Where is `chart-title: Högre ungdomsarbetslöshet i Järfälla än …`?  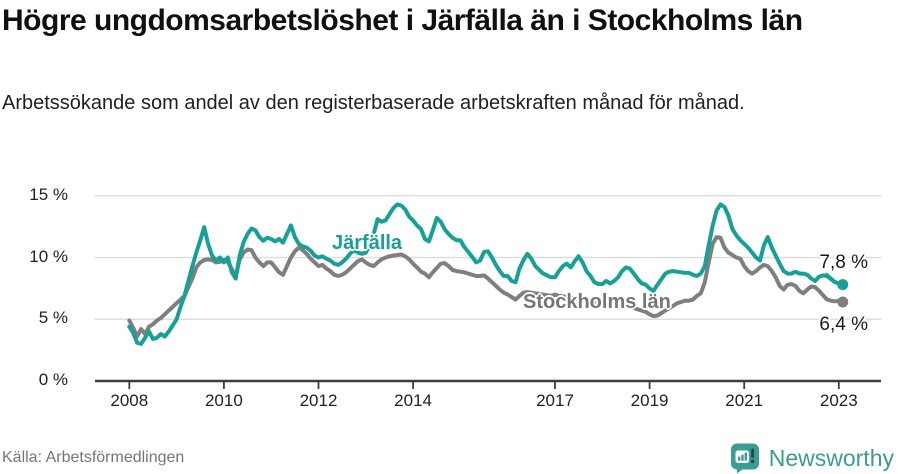
chart-title: Högre ungdomsarbetslöshet i Järfälla än … is located at coordinates (402, 20).